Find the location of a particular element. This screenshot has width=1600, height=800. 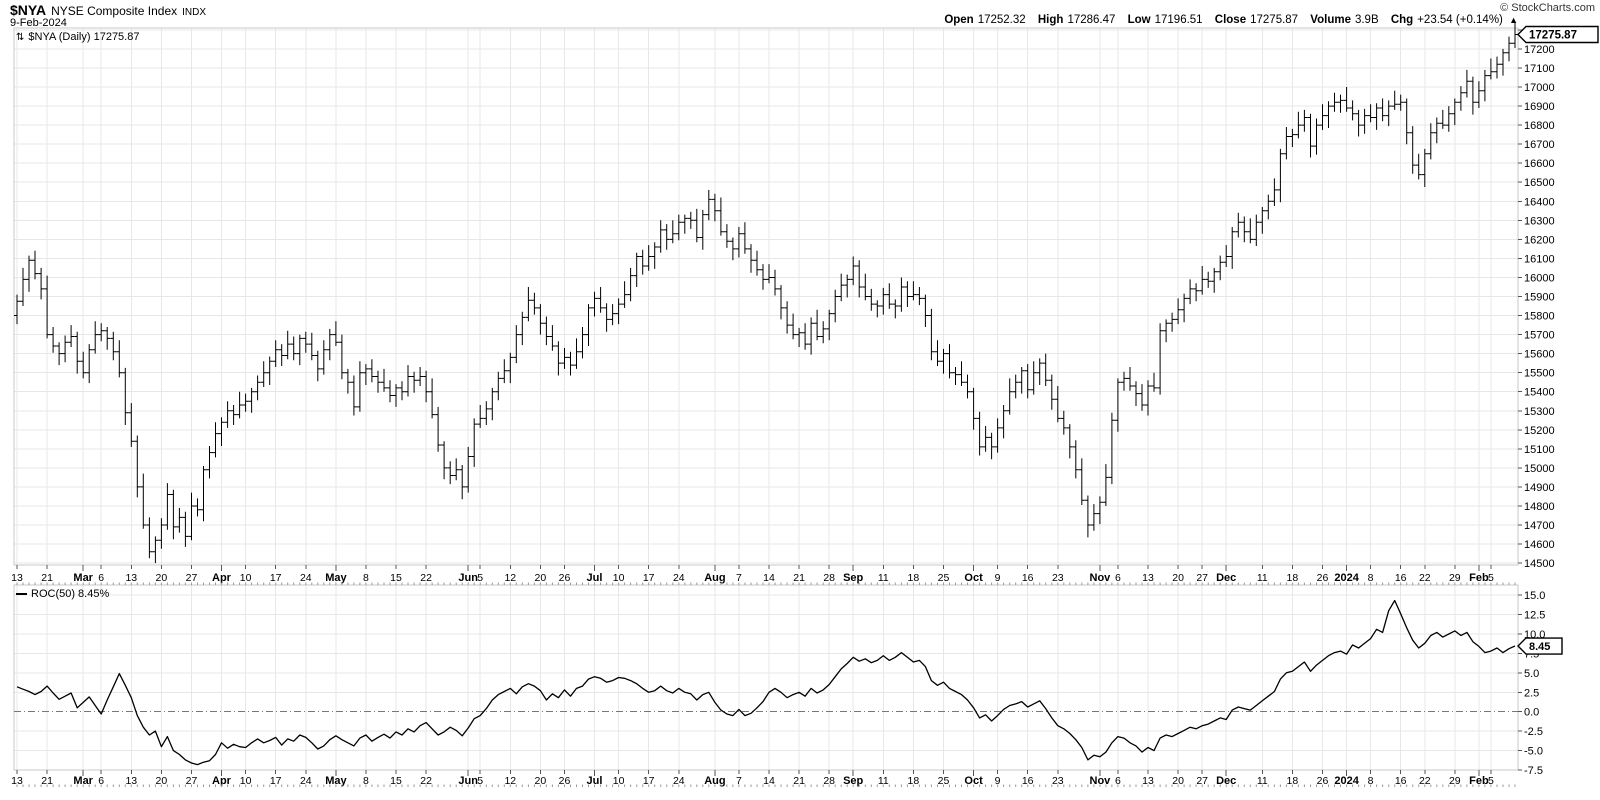

svg-text: 7 is located at coordinates (739, 578).